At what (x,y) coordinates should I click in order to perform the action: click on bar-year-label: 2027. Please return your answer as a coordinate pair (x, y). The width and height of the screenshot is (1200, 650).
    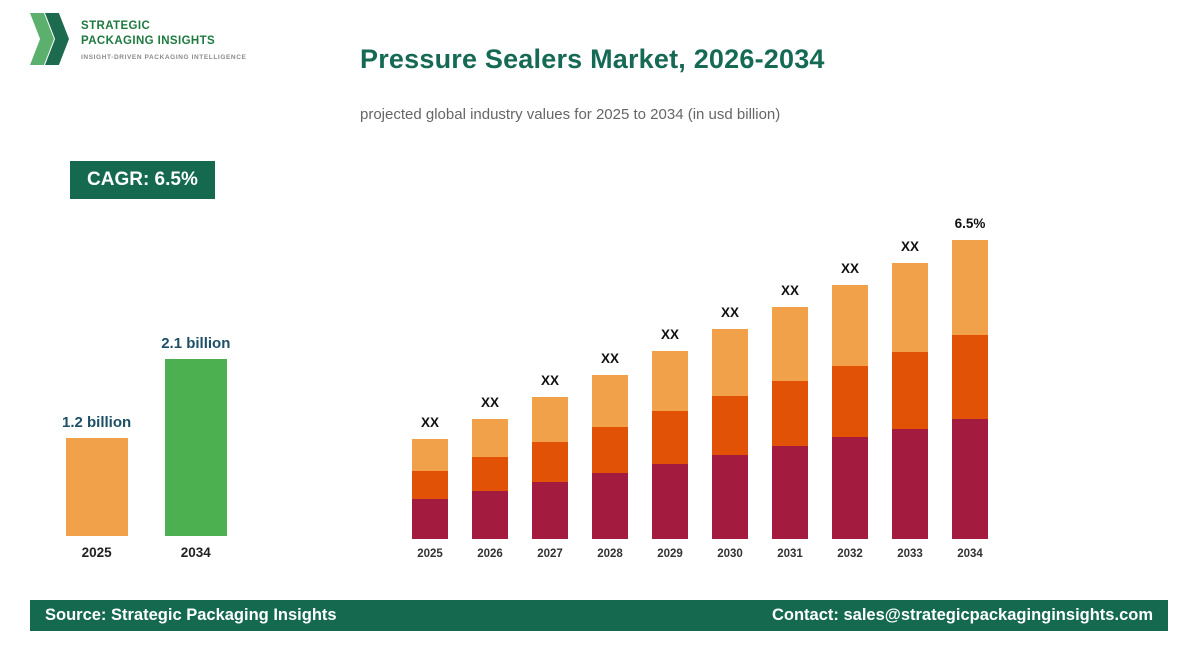
    Looking at the image, I should click on (550, 554).